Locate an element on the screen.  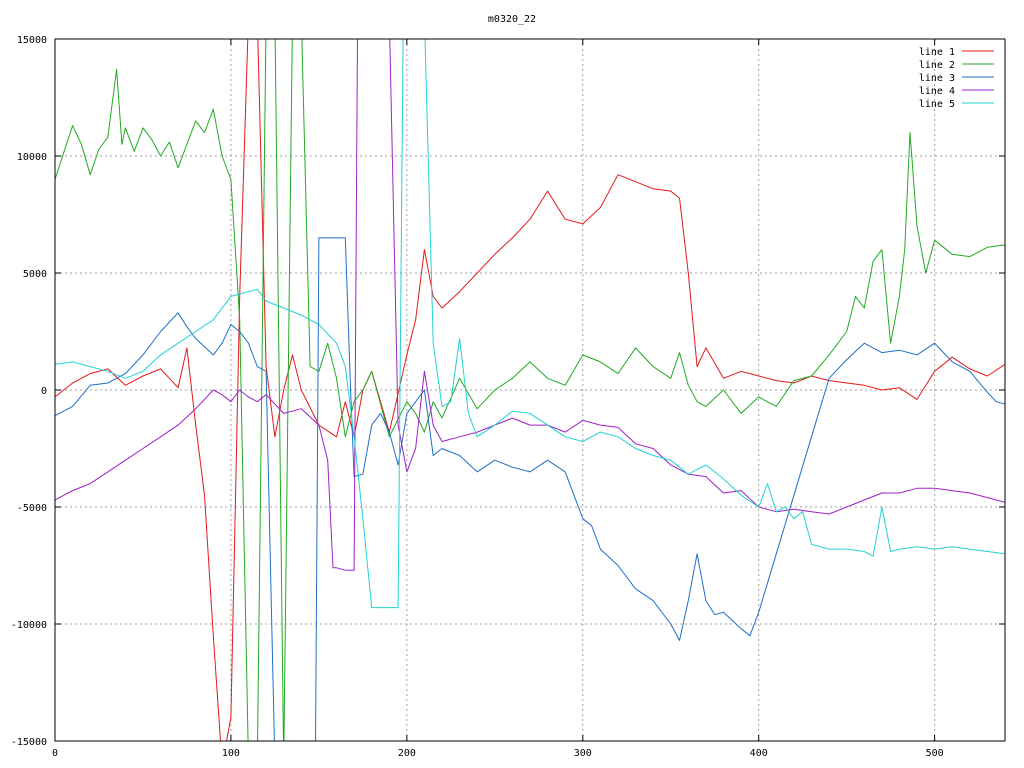
legend: line 1 line 2 line 3 line 4 line 5 is located at coordinates (956, 78).